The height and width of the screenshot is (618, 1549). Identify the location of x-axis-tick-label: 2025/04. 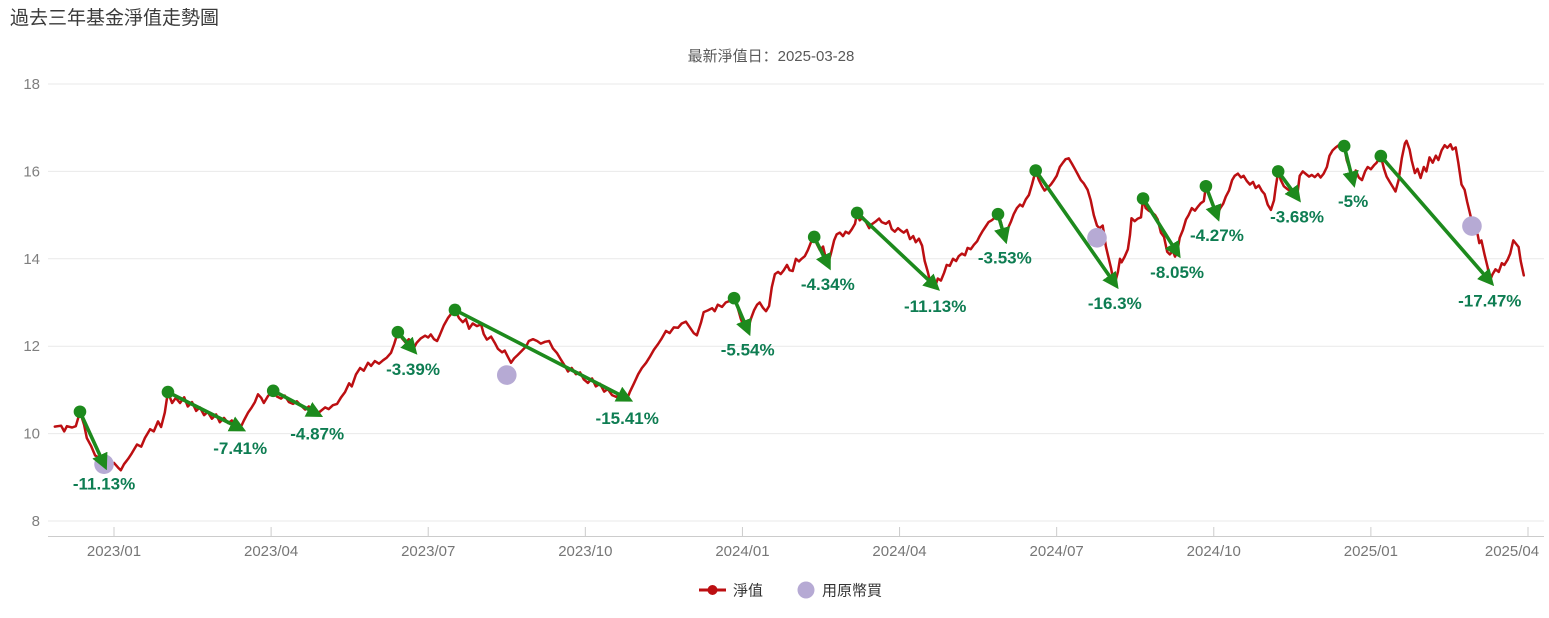
(1512, 551).